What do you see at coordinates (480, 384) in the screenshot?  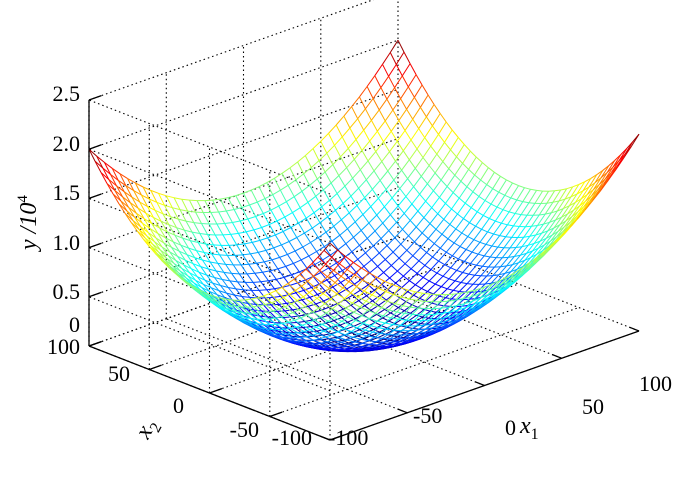 I see `x1-tick-mark` at bounding box center [480, 384].